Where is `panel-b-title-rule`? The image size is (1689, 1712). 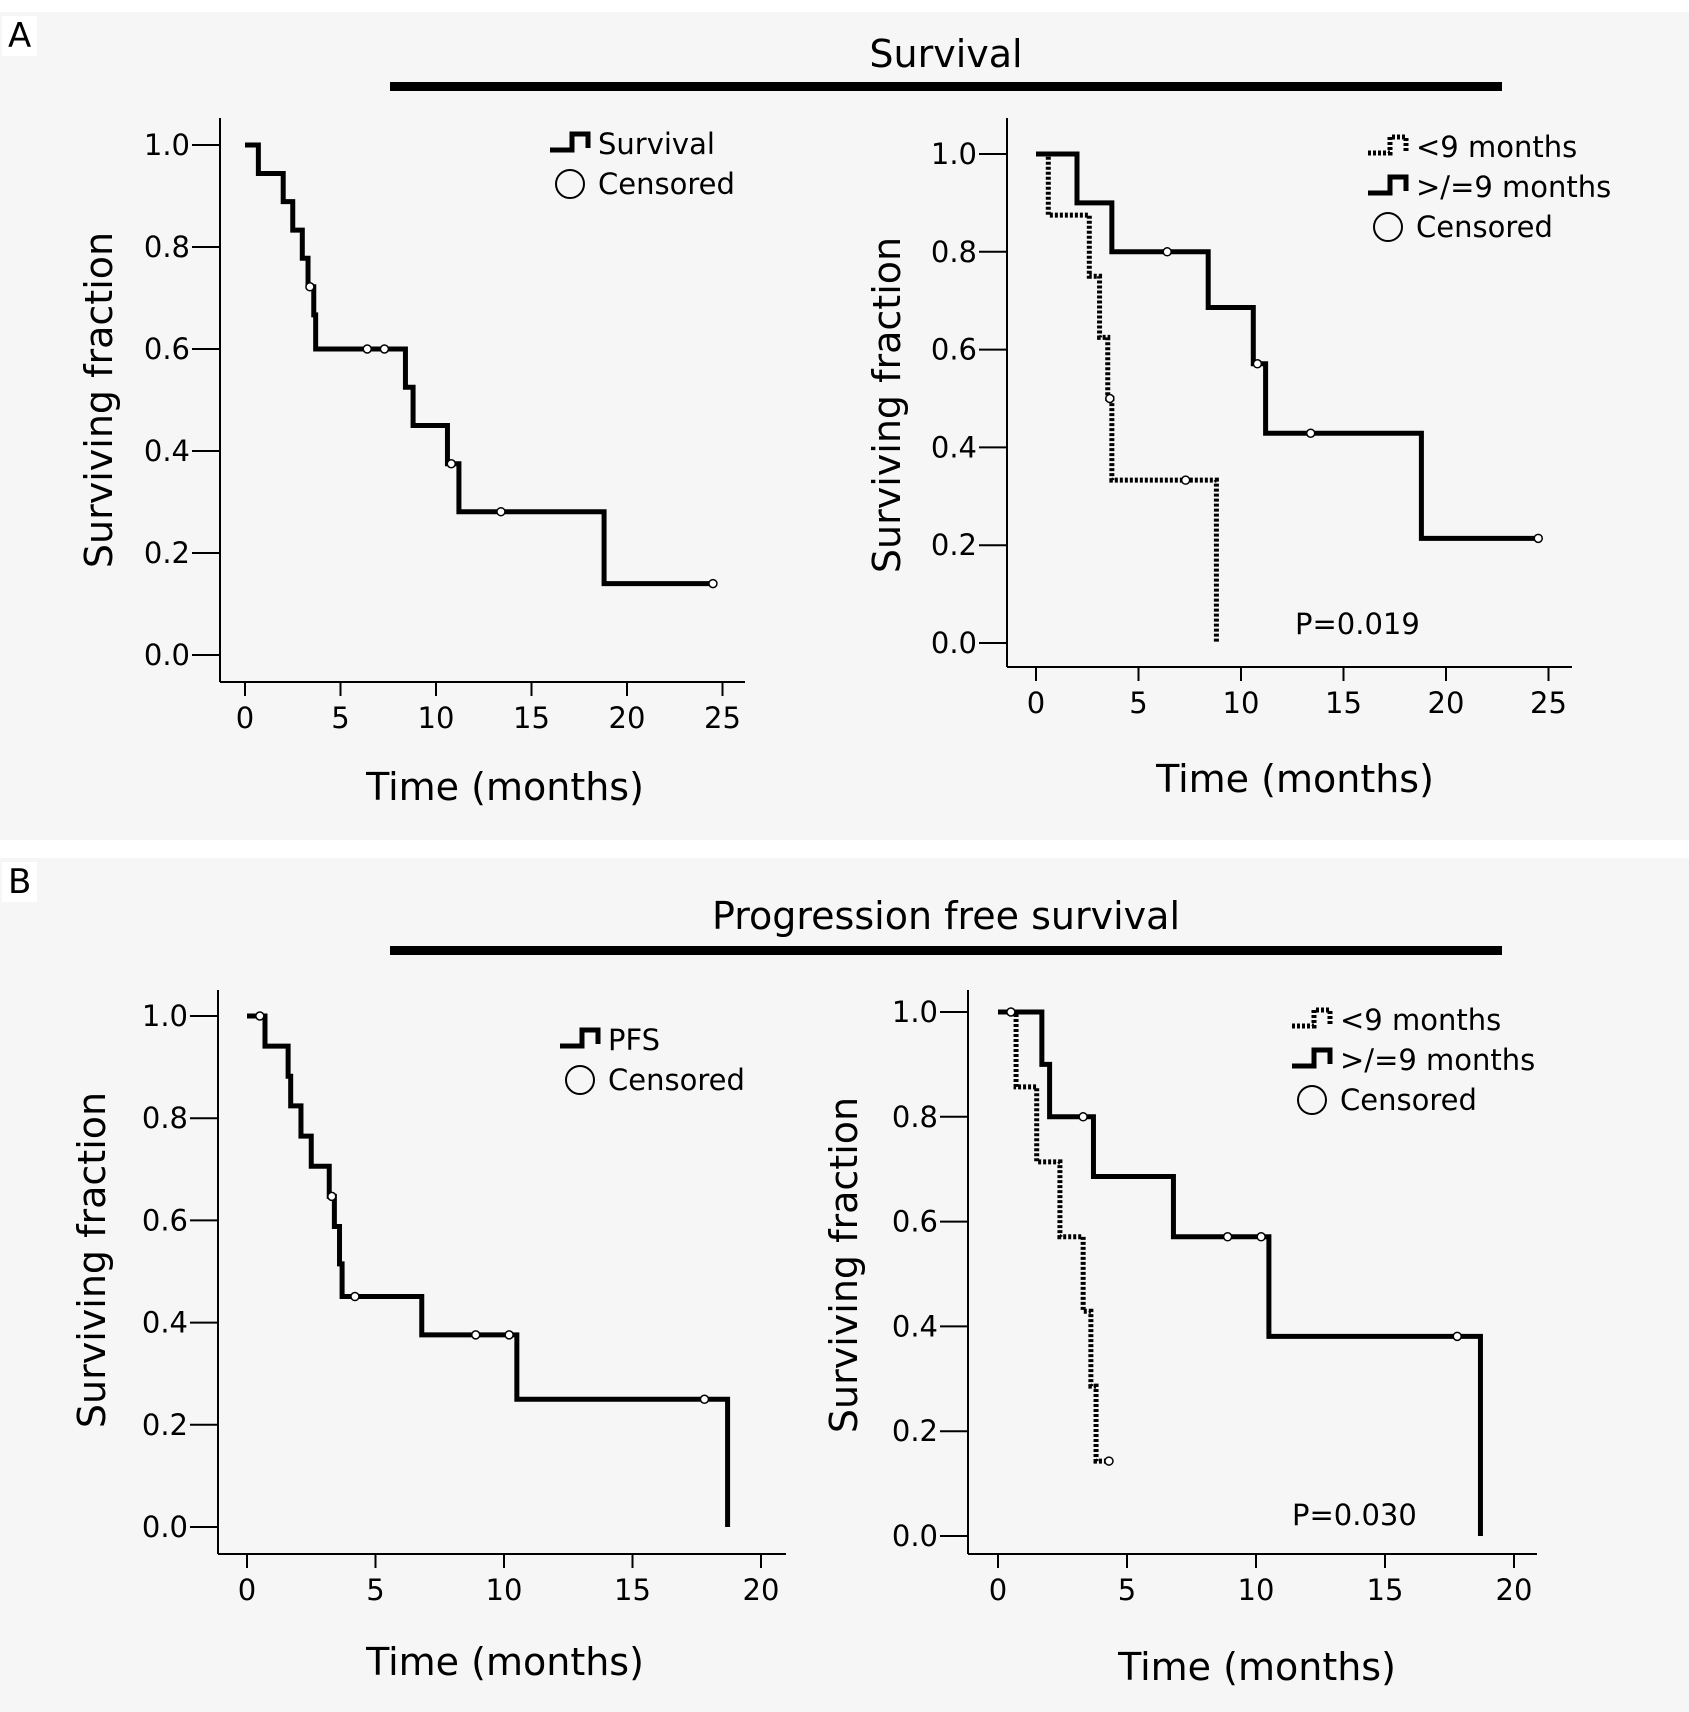 panel-b-title-rule is located at coordinates (946, 950).